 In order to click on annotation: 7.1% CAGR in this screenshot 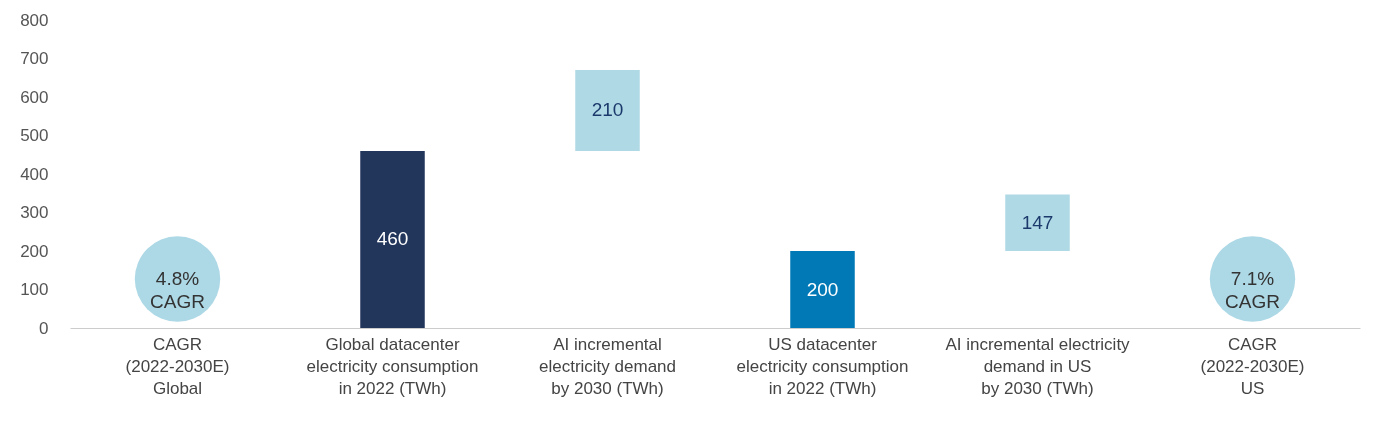, I will do `click(1252, 290)`.